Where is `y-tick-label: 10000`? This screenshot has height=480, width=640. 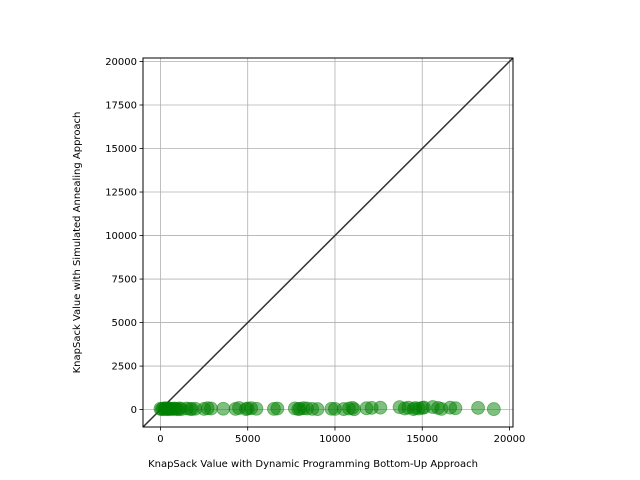
y-tick-label: 10000 is located at coordinates (121, 236).